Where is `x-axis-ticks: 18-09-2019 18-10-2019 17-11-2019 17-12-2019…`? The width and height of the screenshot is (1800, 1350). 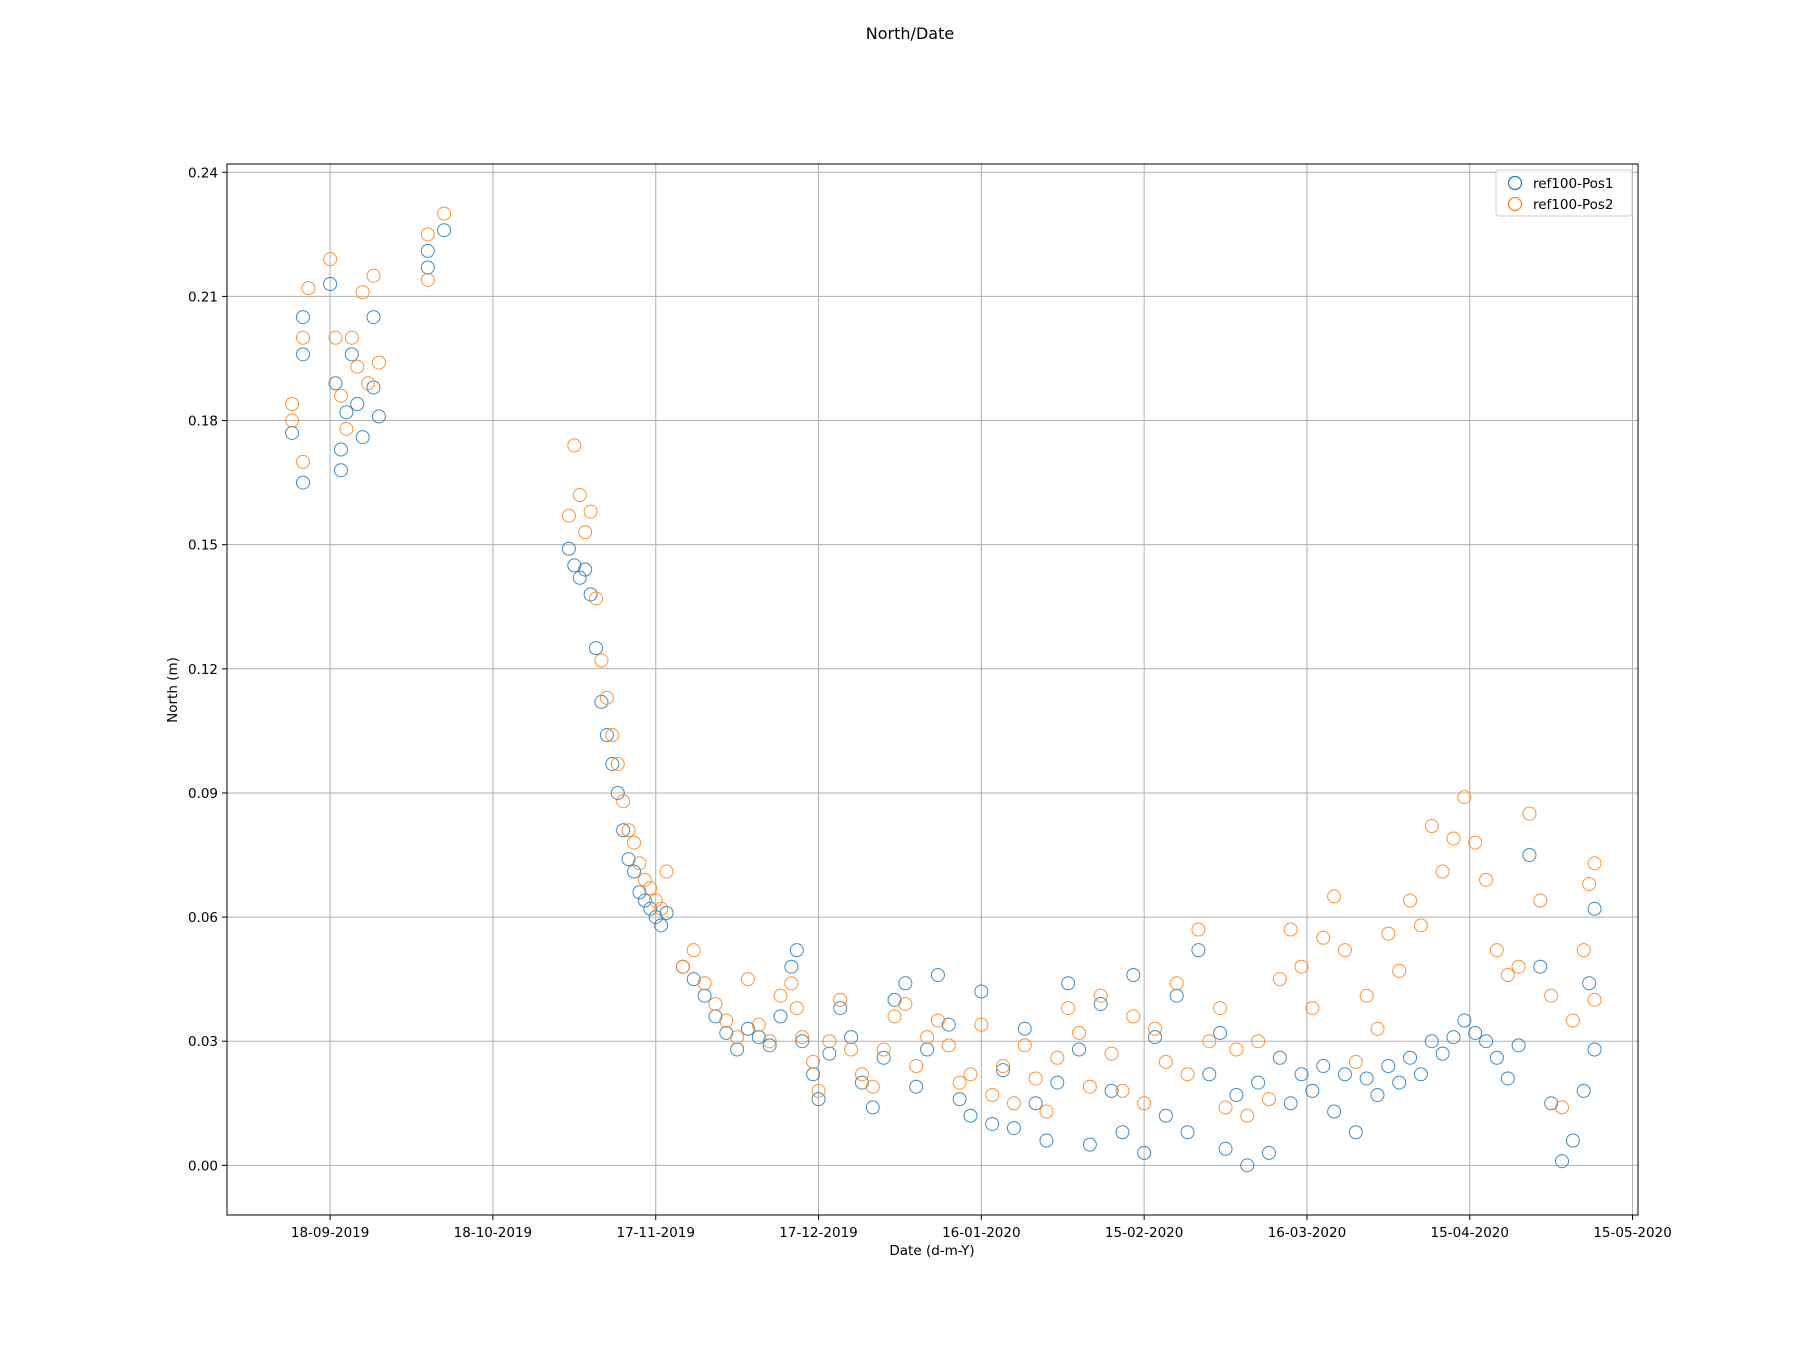
x-axis-ticks: 18-09-2019 18-10-2019 17-11-2019 17-12-2019… is located at coordinates (981, 1228).